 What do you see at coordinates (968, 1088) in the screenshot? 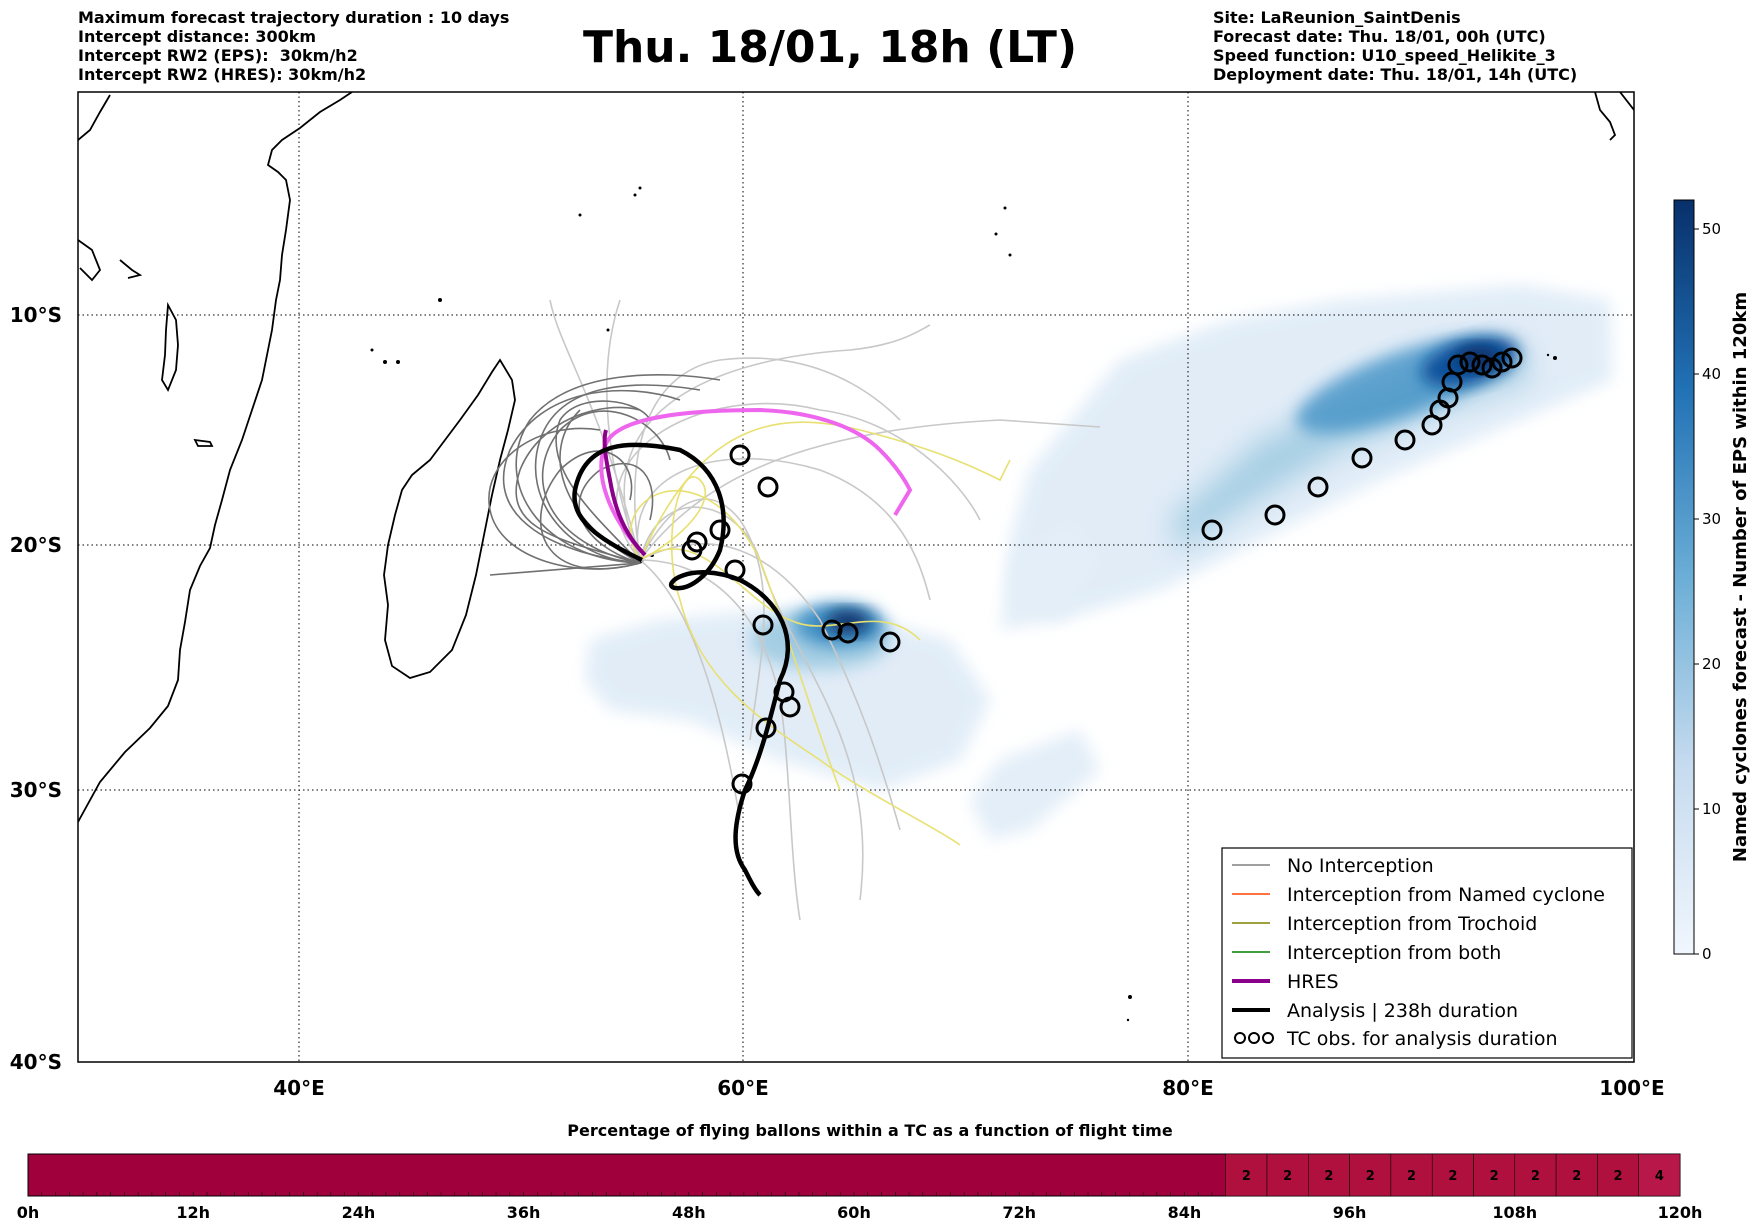
I see `lon-tick-labels: 40°E 60°E 80°E 100°E` at bounding box center [968, 1088].